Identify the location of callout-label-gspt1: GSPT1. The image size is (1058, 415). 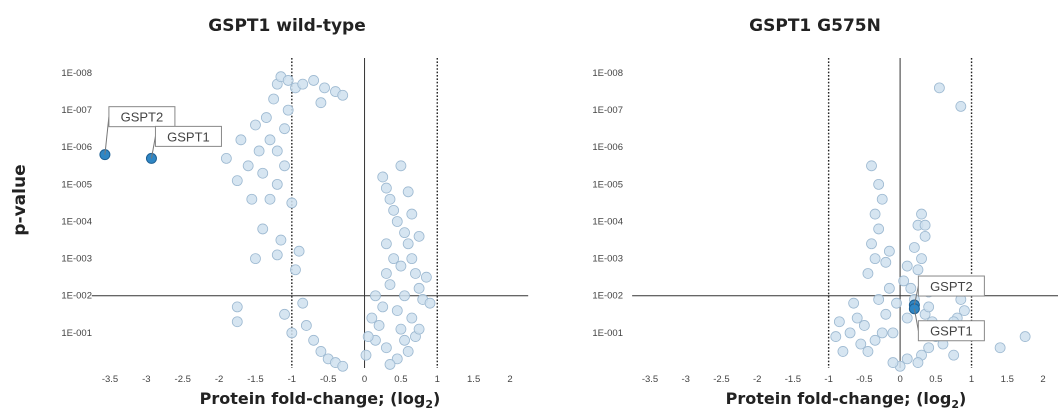
(188, 136).